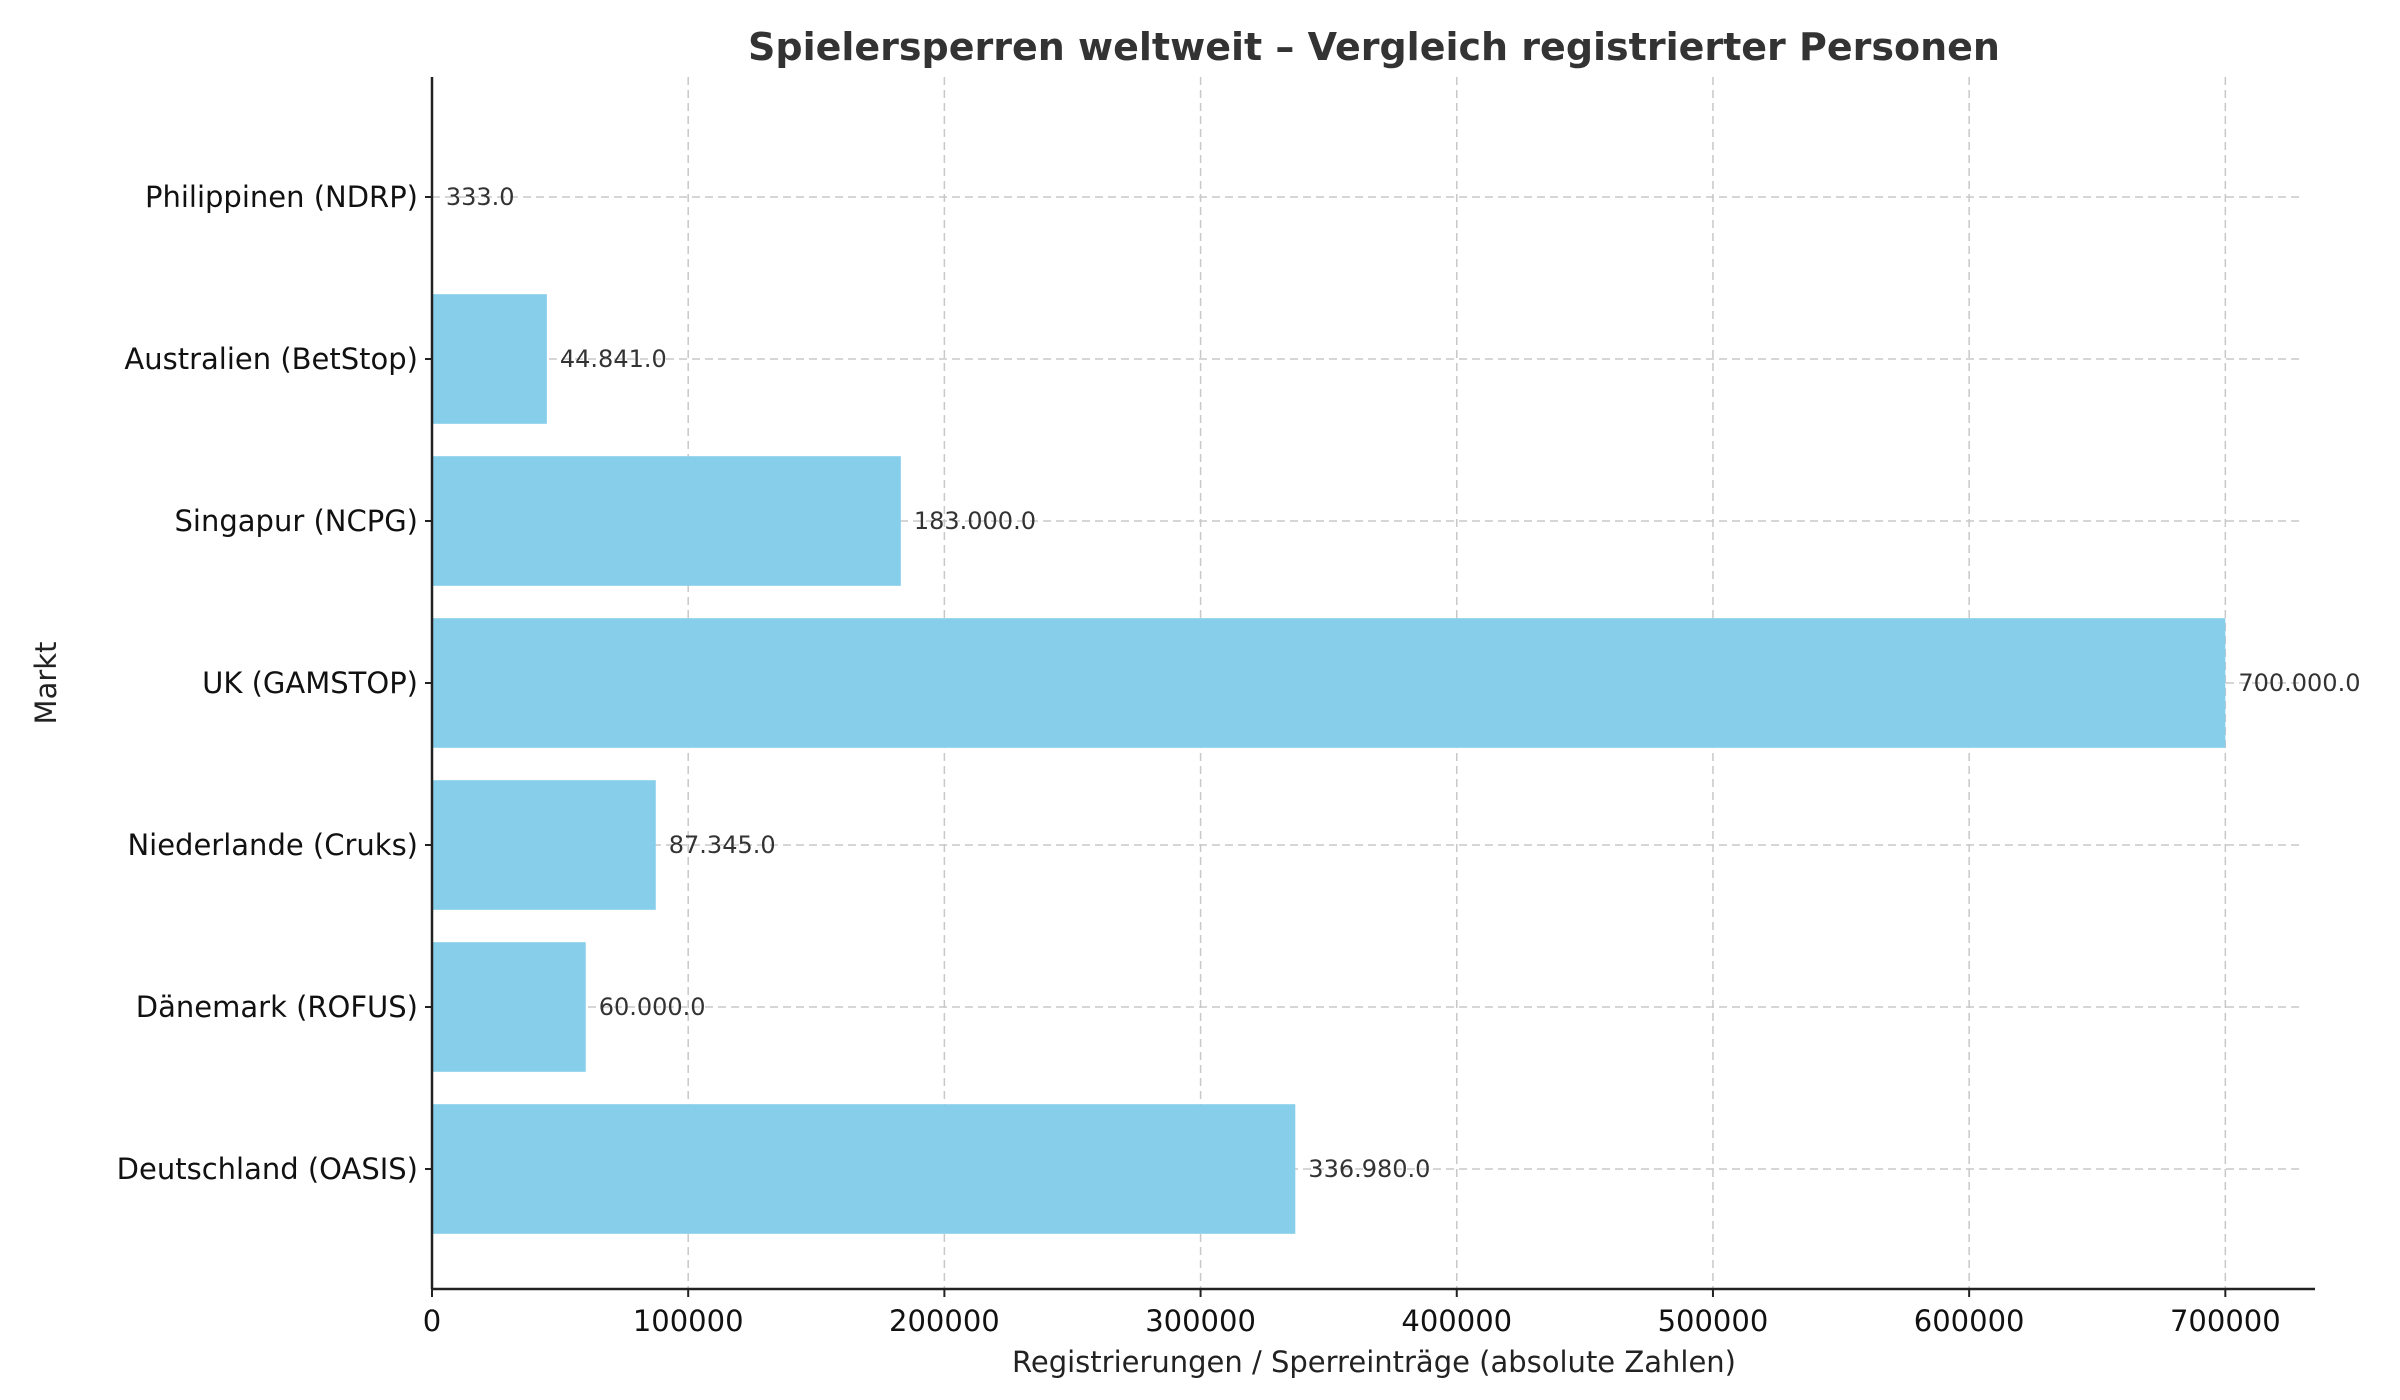  What do you see at coordinates (272, 845) in the screenshot?
I see `y-tick-label: Niederlande (Cruks)` at bounding box center [272, 845].